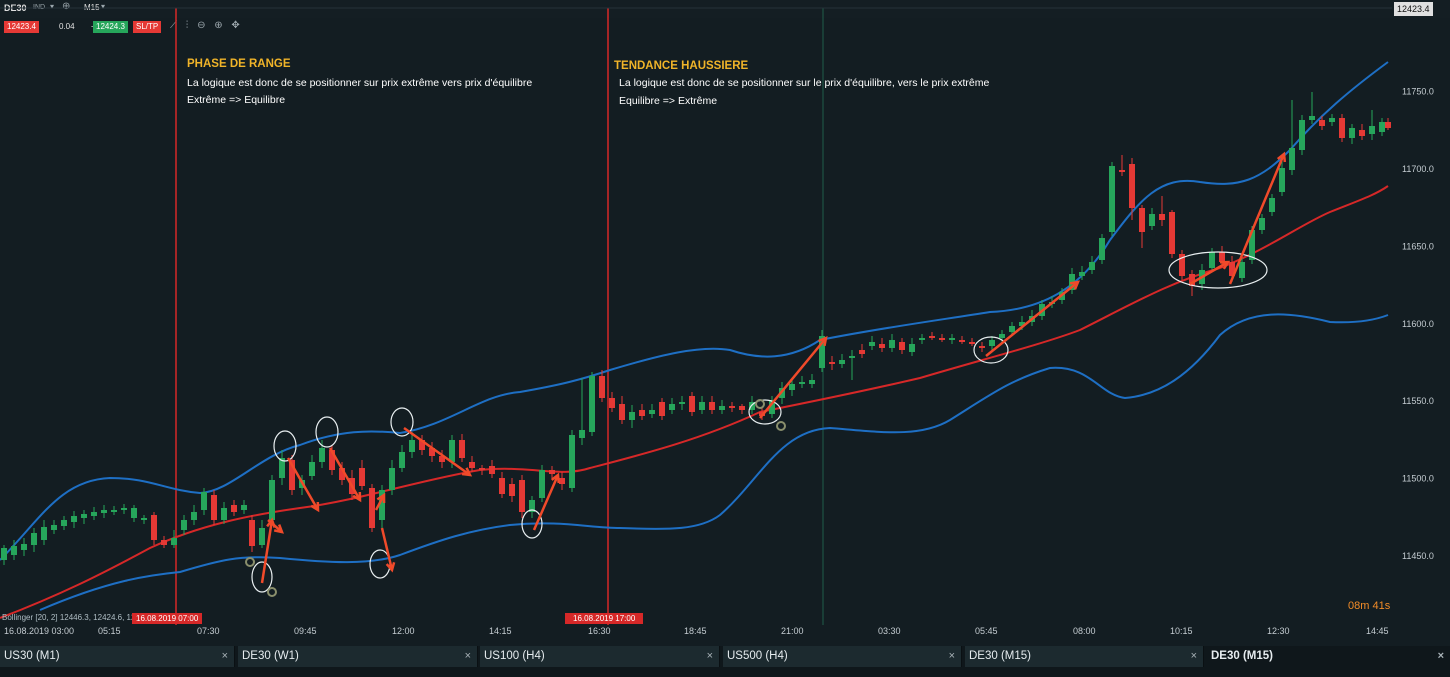 The image size is (1450, 677). Describe the element at coordinates (21, 27) in the screenshot. I see `sell-button: 12423.4` at that location.